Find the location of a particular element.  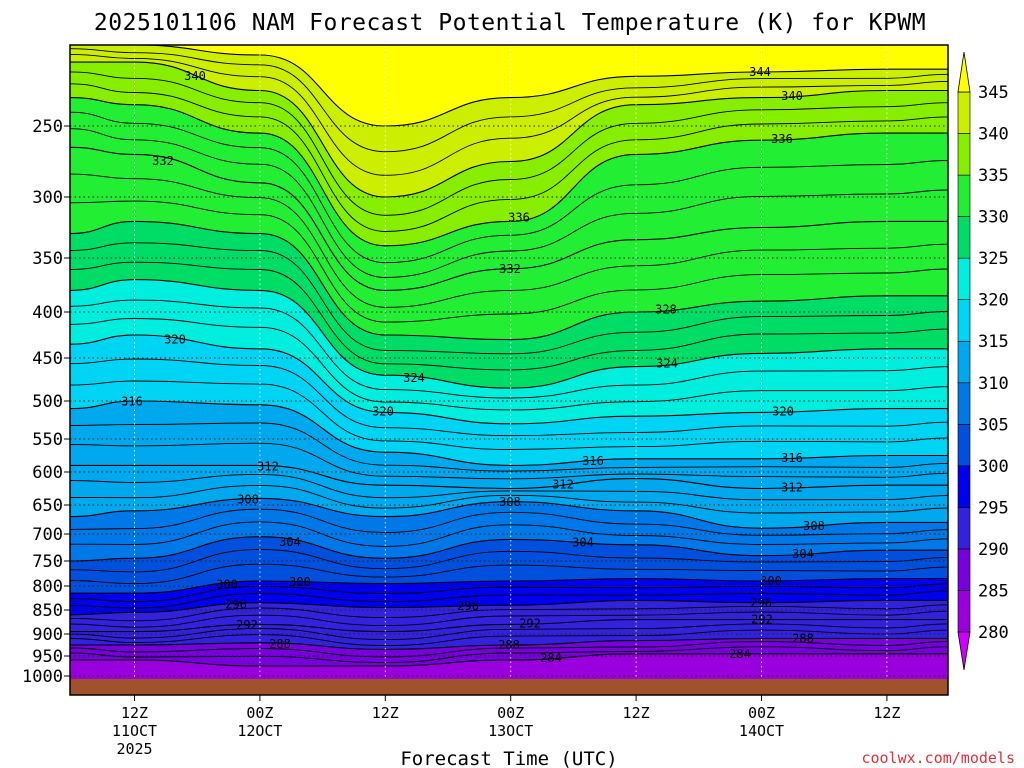

colorbar-tick-label: 290 is located at coordinates (993, 550).